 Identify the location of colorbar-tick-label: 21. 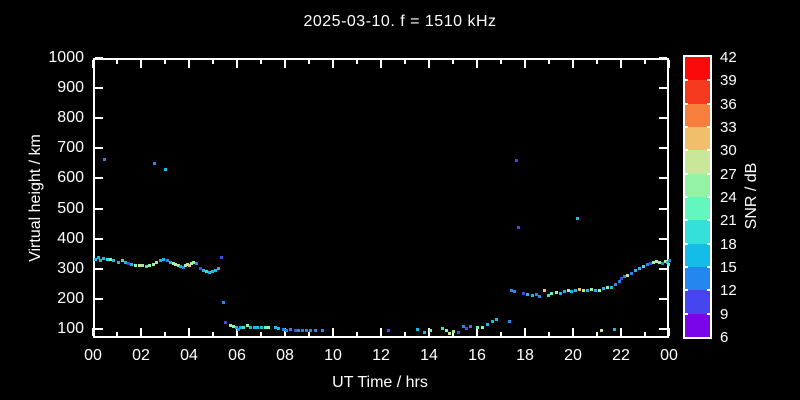
(728, 221).